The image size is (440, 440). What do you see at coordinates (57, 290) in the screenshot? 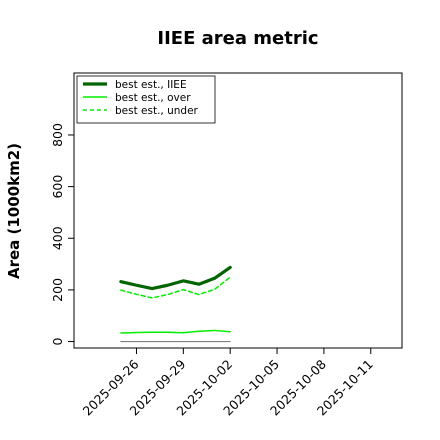
I see `y-tick-label: 200` at bounding box center [57, 290].